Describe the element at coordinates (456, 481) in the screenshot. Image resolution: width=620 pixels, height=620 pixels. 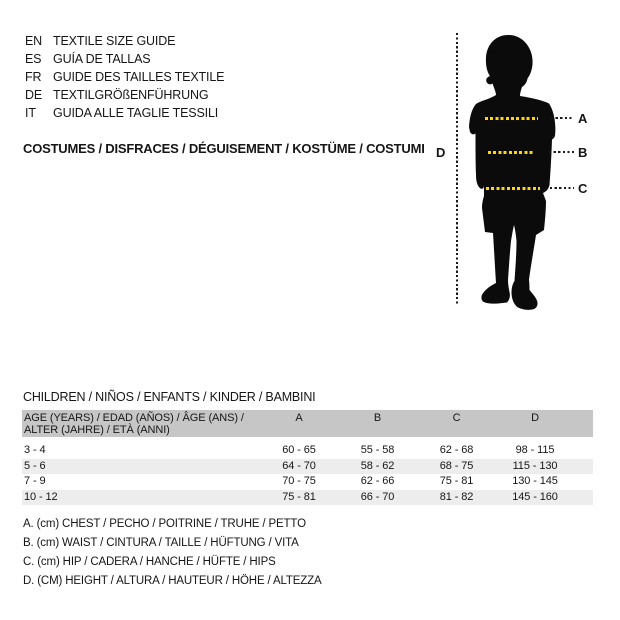
I see `hip-cell: 75 - 81` at that location.